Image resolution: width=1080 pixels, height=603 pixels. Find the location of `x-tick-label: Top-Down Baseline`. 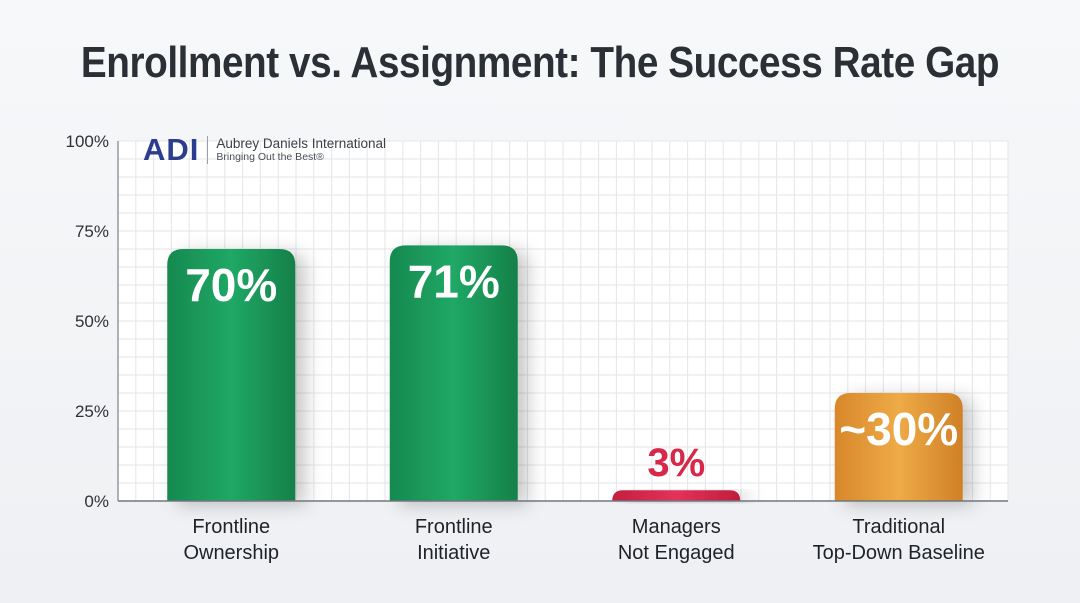

x-tick-label: Top-Down Baseline is located at coordinates (899, 553).